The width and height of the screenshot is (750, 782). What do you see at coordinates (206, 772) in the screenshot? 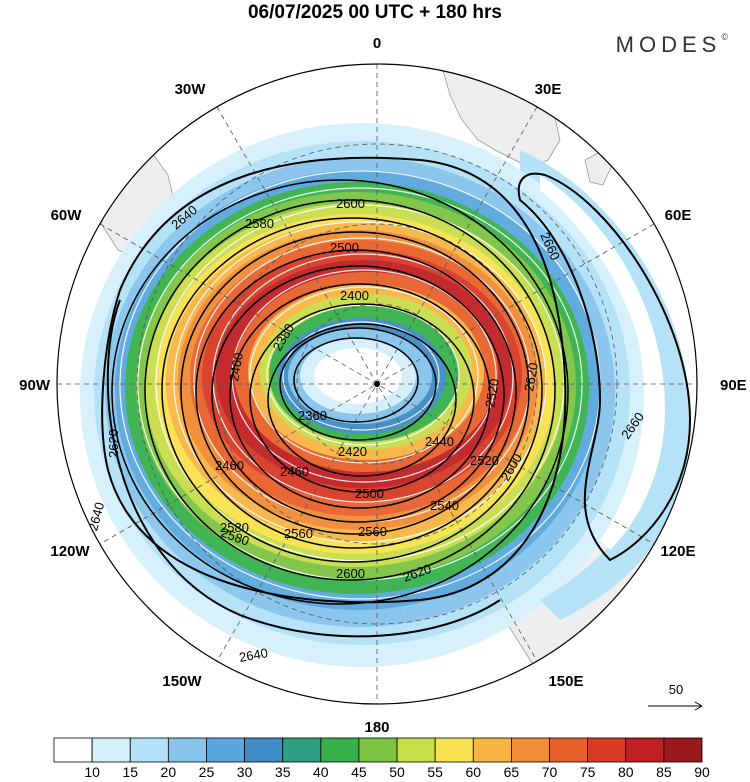
I see `colorbar-tick-label: 25` at bounding box center [206, 772].